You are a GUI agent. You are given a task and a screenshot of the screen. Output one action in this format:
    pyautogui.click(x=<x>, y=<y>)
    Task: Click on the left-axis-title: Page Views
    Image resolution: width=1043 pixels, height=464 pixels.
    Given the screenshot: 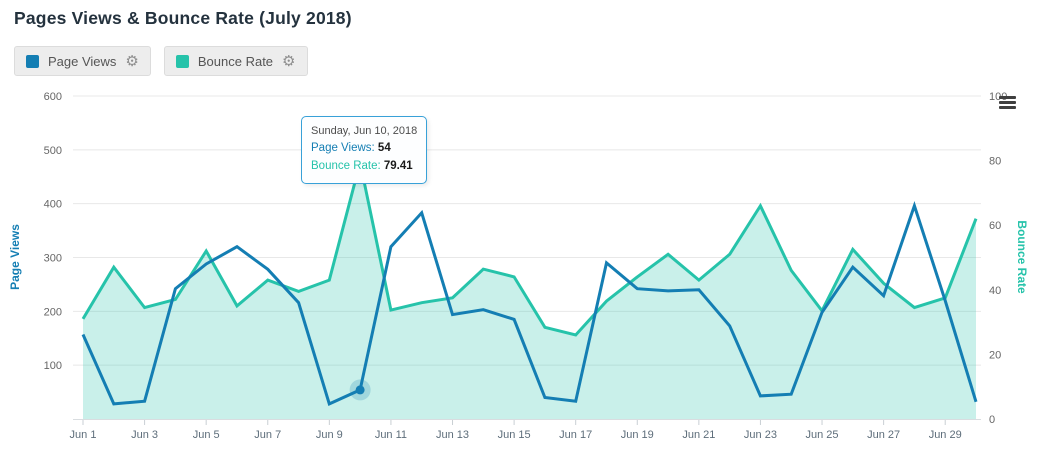 What is the action you would take?
    pyautogui.click(x=15, y=257)
    